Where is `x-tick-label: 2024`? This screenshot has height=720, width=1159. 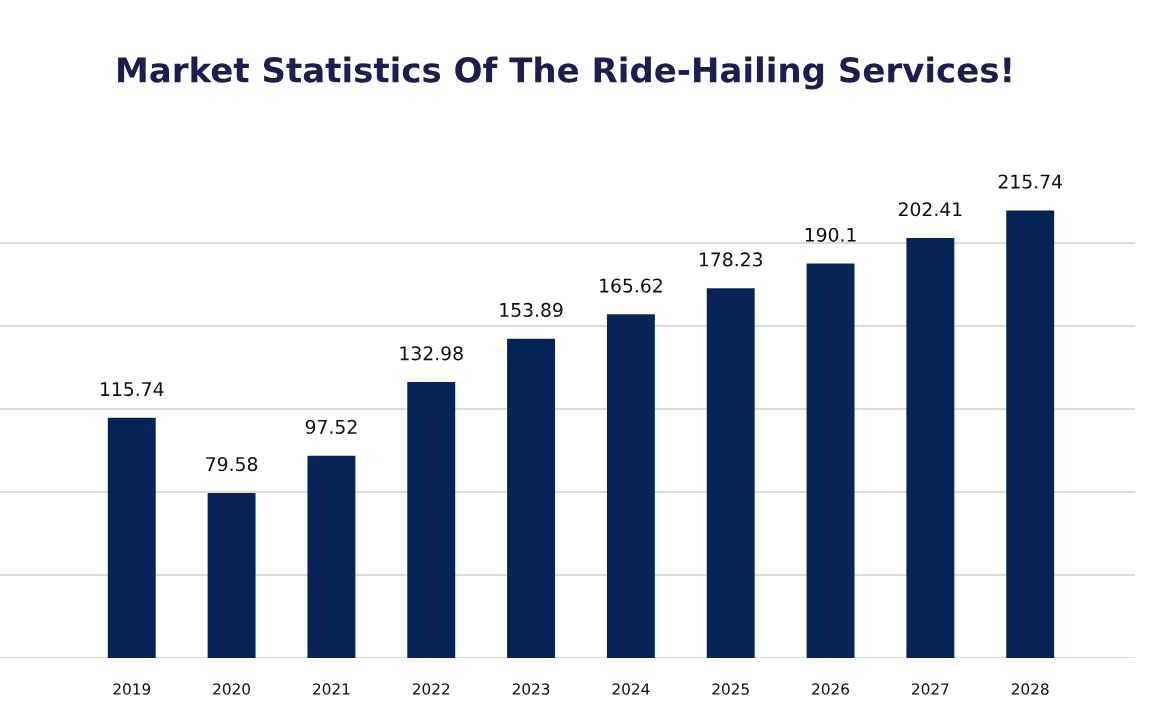 x-tick-label: 2024 is located at coordinates (631, 689).